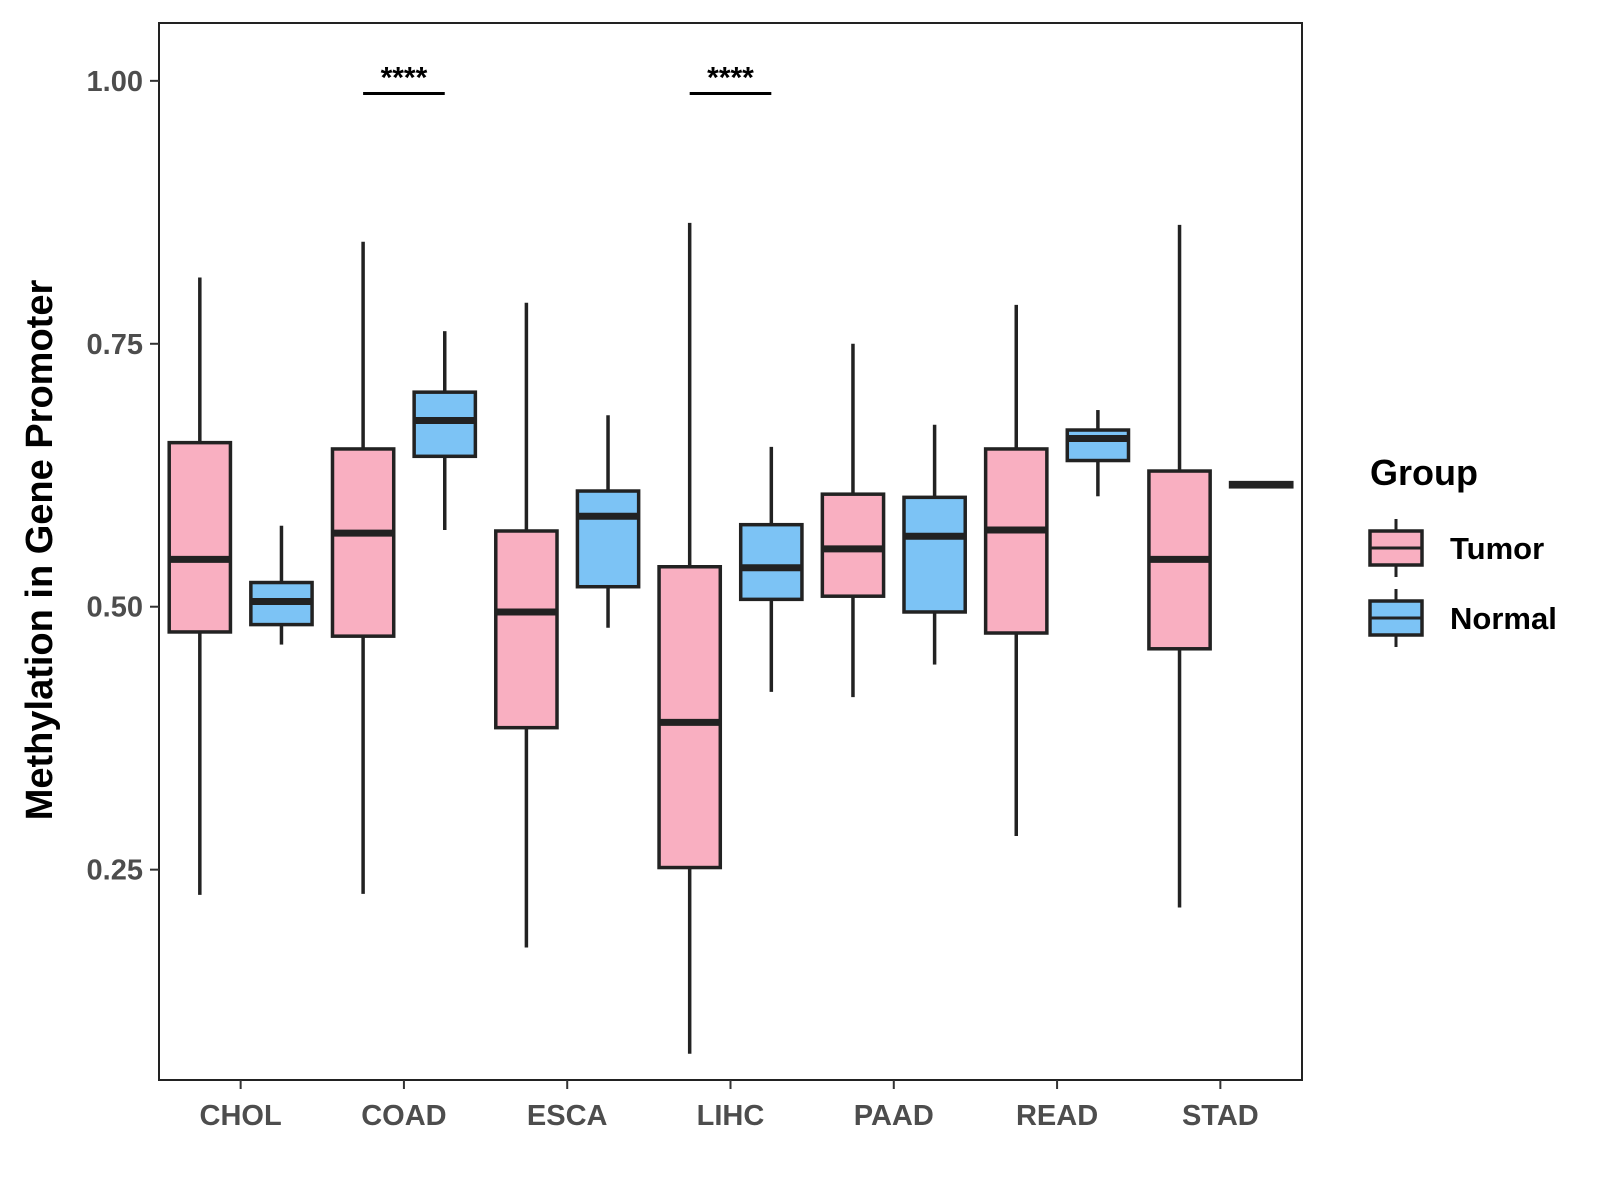  I want to click on legend: Group Tumor Normal, so click(1462, 549).